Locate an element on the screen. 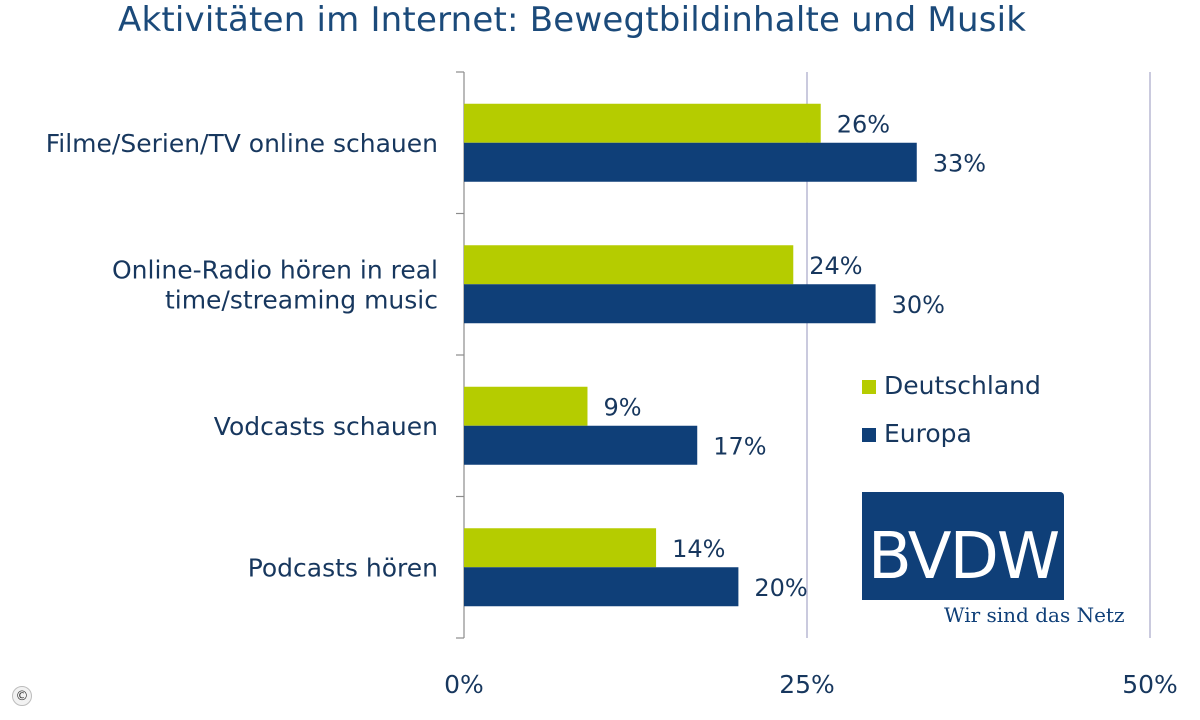 The image size is (1200, 720). data-label-deutschland-3: 14% is located at coordinates (698, 549).